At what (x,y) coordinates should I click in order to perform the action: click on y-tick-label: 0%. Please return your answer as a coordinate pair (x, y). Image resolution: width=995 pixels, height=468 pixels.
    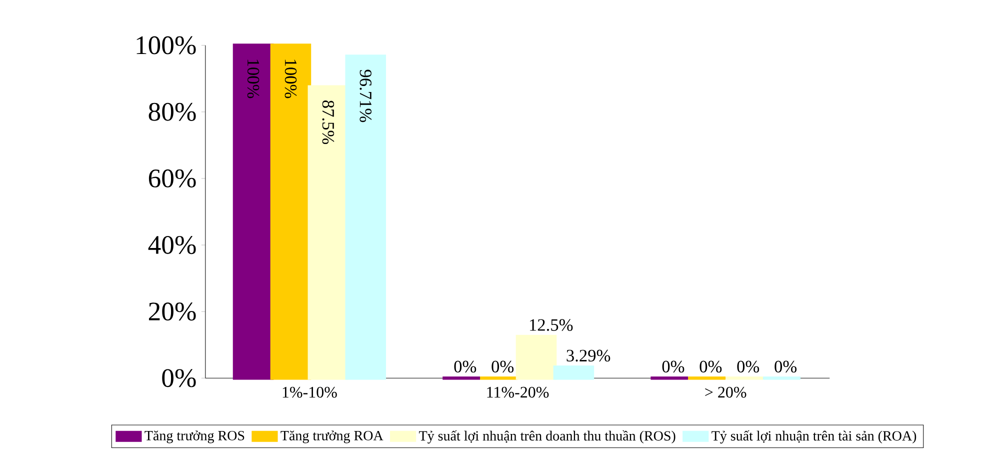
    Looking at the image, I should click on (179, 378).